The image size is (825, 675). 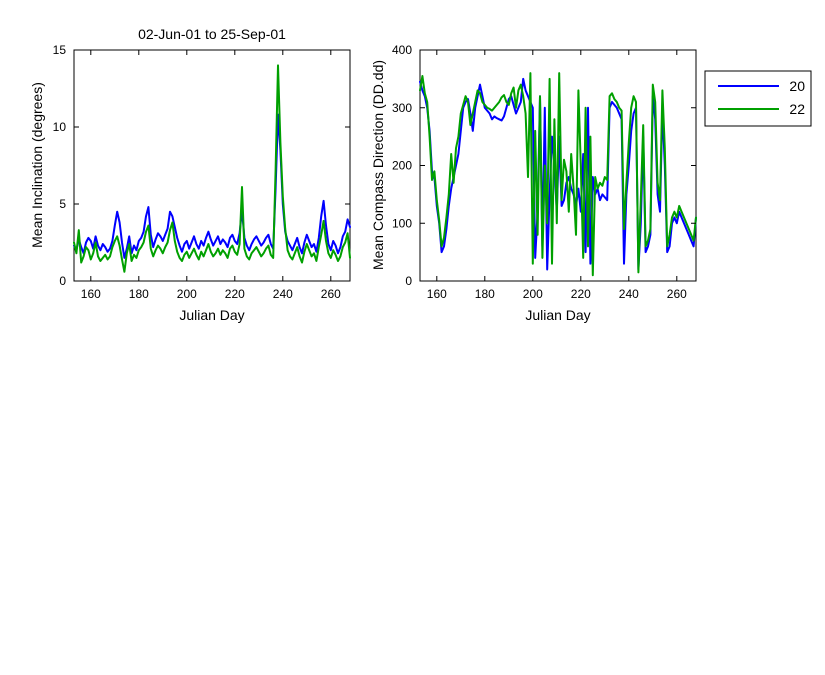 I want to click on legend-box, so click(x=758, y=98).